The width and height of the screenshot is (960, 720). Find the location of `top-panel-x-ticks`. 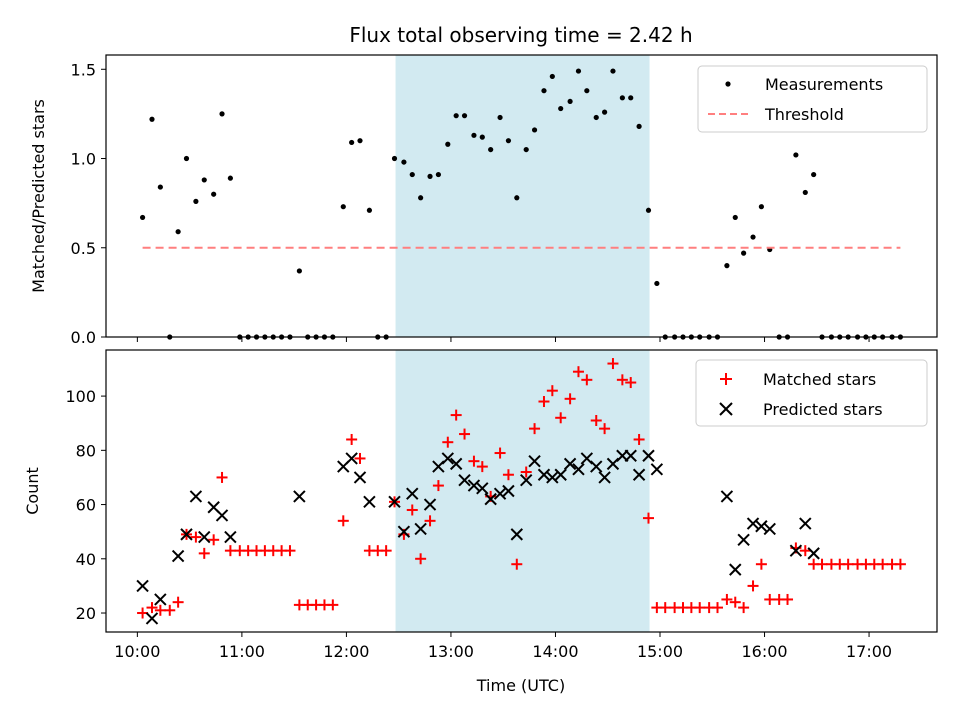

top-panel-x-ticks is located at coordinates (503, 339).